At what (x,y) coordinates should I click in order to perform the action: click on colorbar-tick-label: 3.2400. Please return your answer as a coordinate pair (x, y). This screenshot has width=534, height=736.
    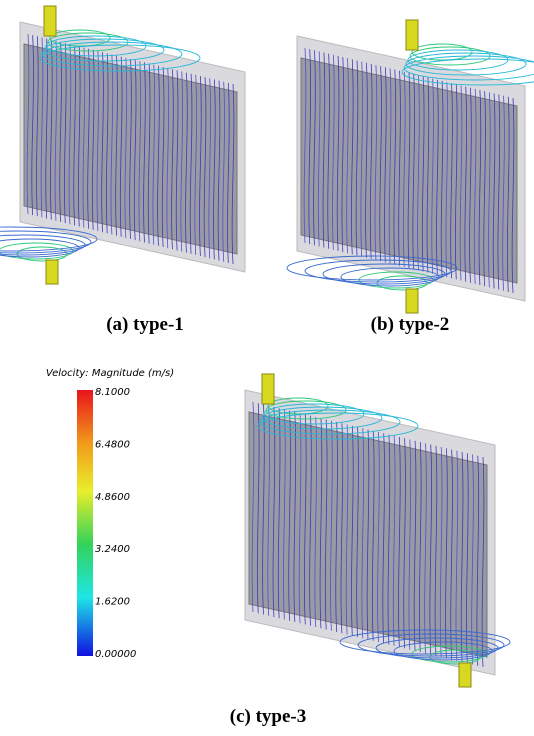
    Looking at the image, I should click on (112, 549).